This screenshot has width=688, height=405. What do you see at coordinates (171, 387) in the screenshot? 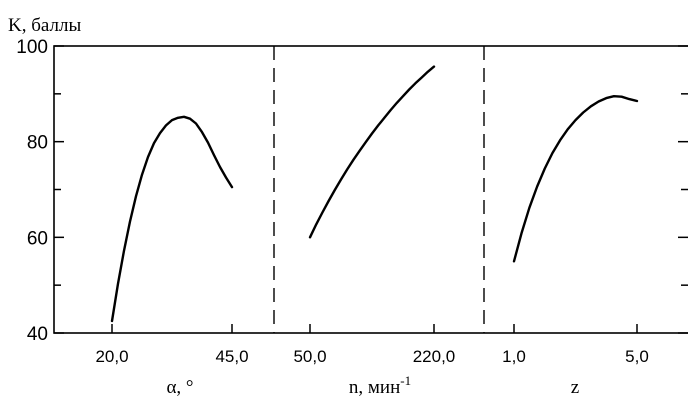
I see `x-axis-title-main: α` at bounding box center [171, 387].